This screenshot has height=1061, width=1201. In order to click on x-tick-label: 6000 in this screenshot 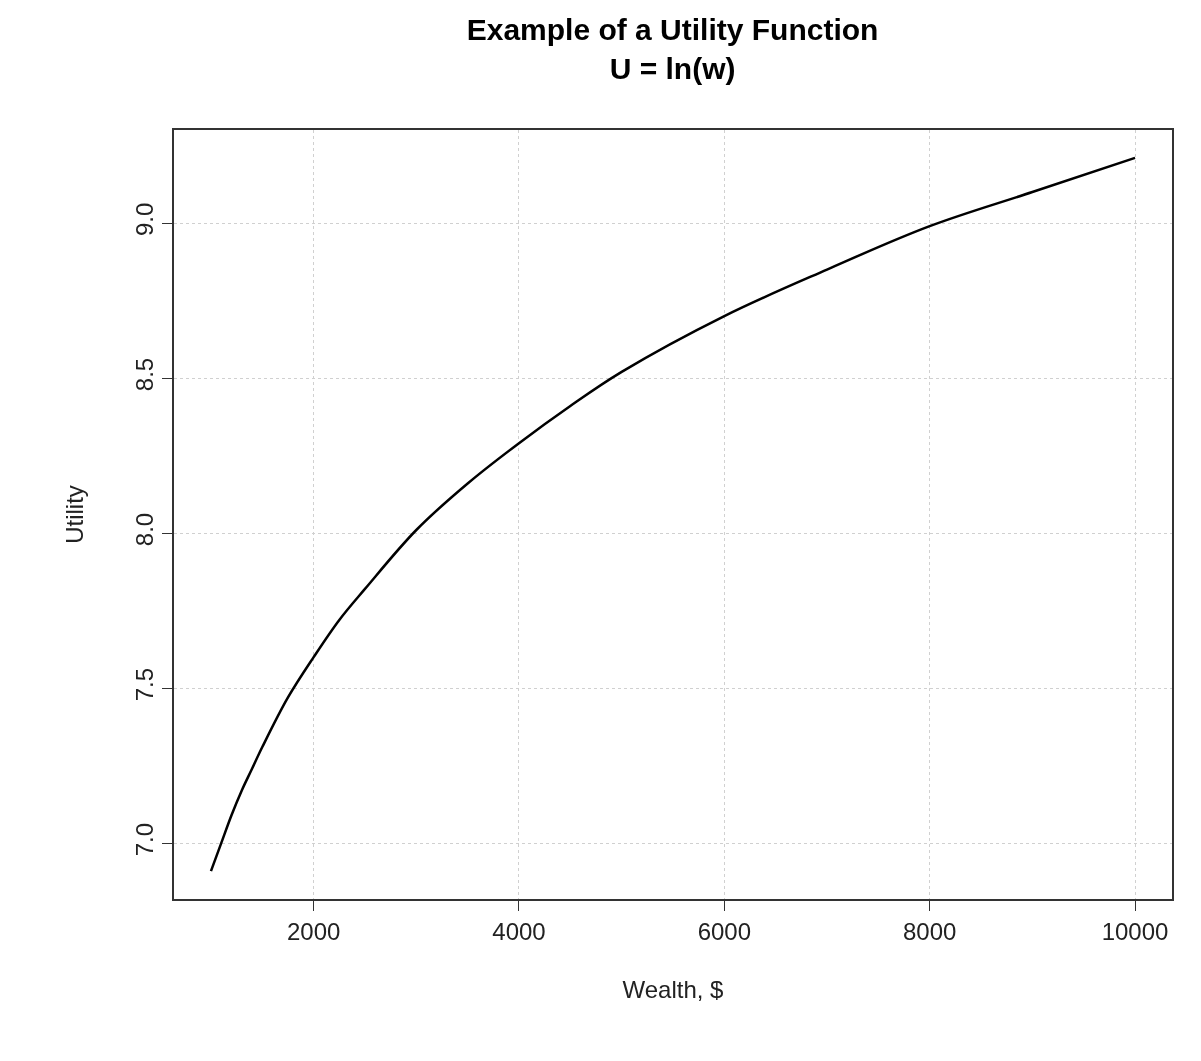, I will do `click(724, 931)`.